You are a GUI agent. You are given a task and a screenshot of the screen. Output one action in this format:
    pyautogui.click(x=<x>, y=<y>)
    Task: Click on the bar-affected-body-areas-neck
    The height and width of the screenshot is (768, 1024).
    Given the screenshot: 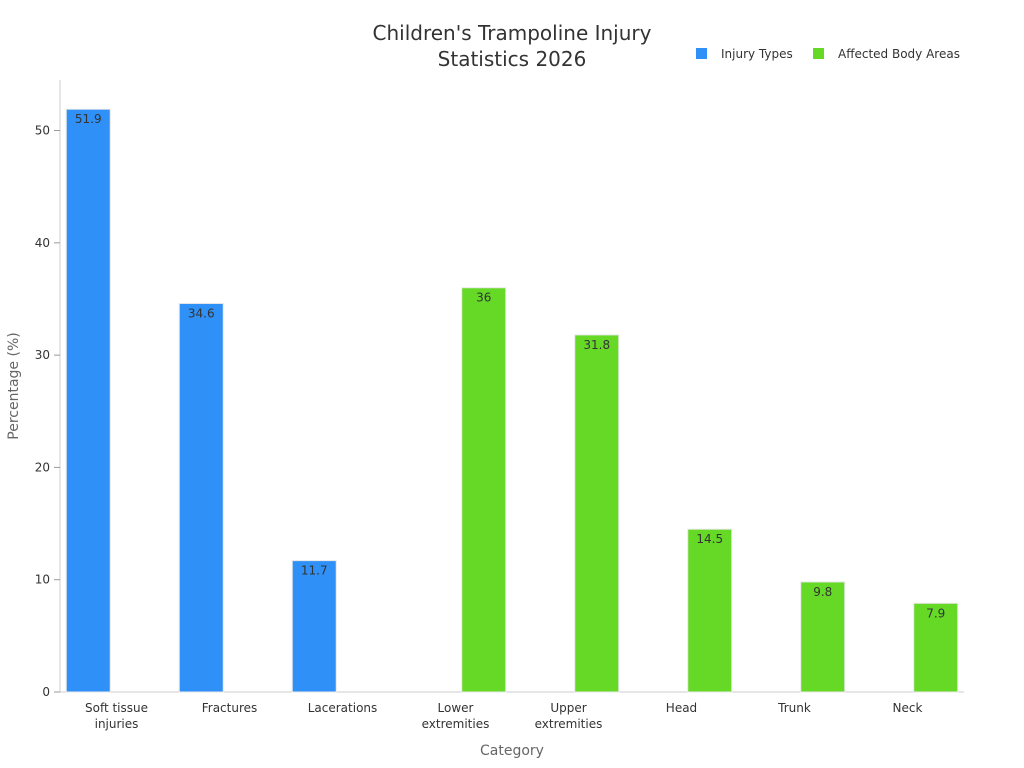 What is the action you would take?
    pyautogui.click(x=936, y=647)
    